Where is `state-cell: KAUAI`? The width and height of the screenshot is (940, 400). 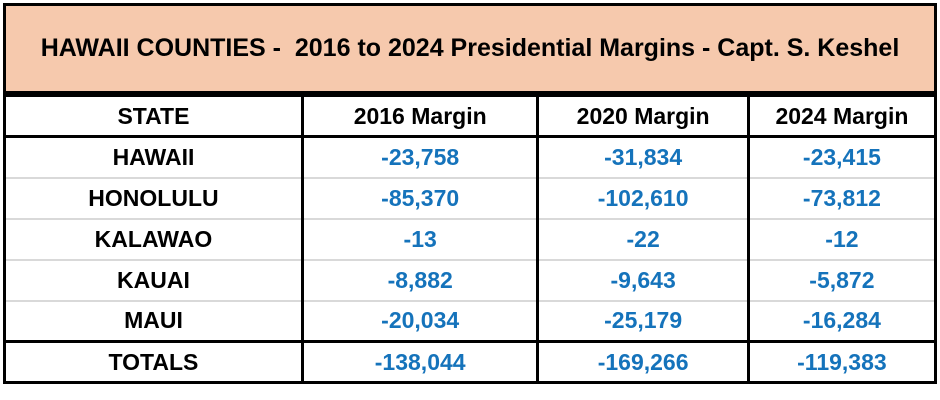 state-cell: KAUAI is located at coordinates (153, 280).